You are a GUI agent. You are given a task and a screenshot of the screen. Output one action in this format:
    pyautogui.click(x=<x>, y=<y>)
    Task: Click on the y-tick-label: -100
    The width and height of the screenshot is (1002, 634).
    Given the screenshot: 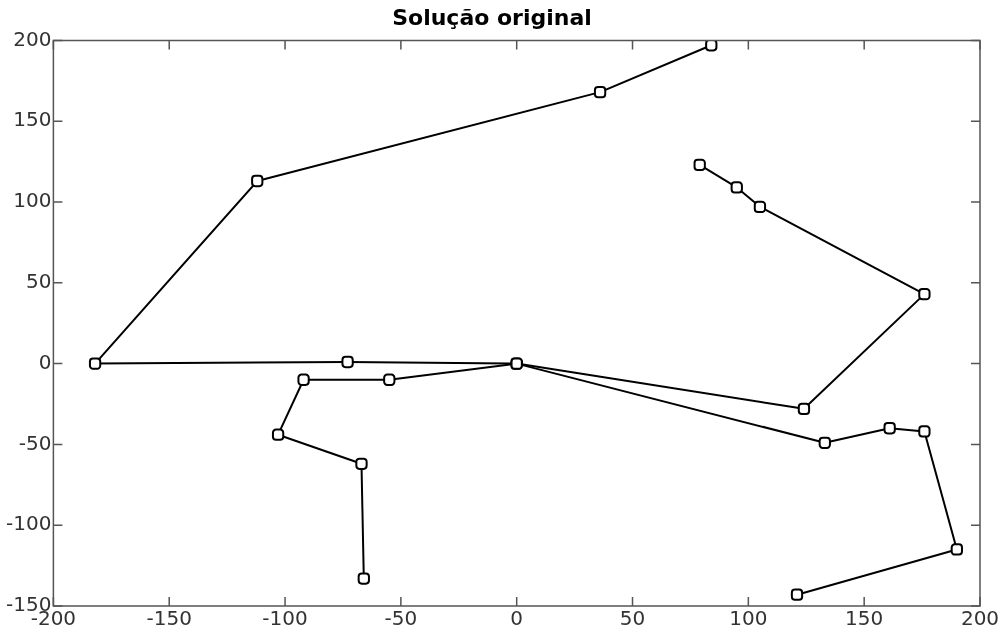 What is the action you would take?
    pyautogui.click(x=29, y=523)
    